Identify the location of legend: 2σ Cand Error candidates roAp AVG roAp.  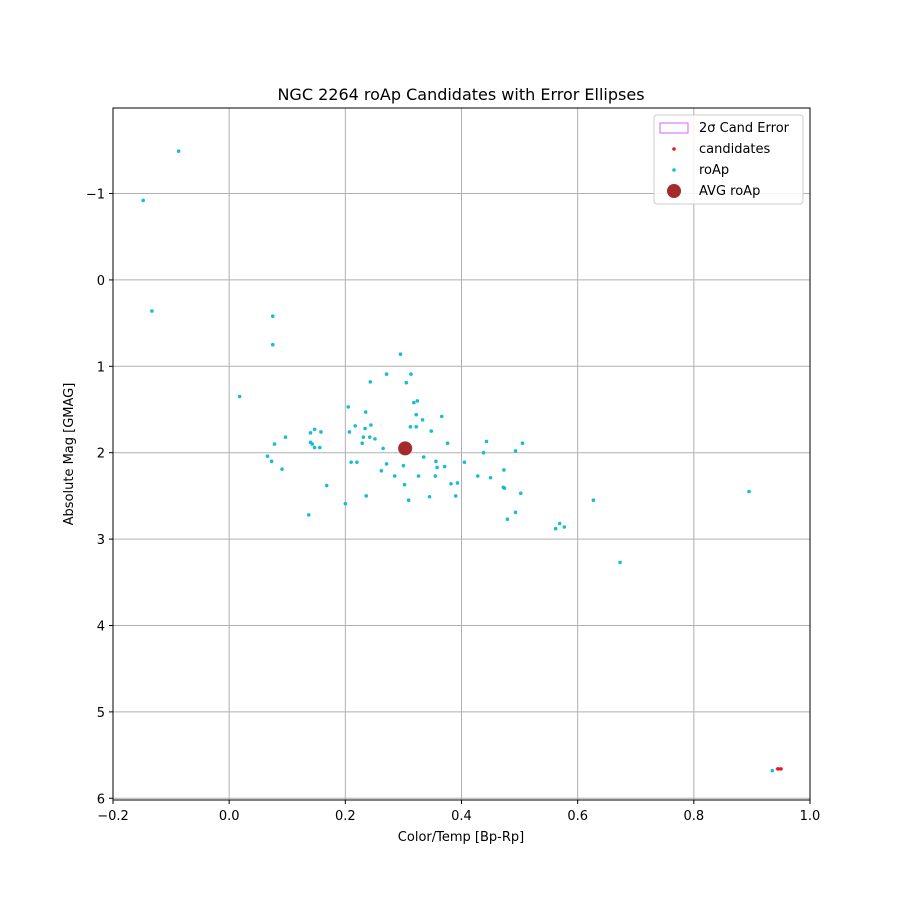
(728, 159).